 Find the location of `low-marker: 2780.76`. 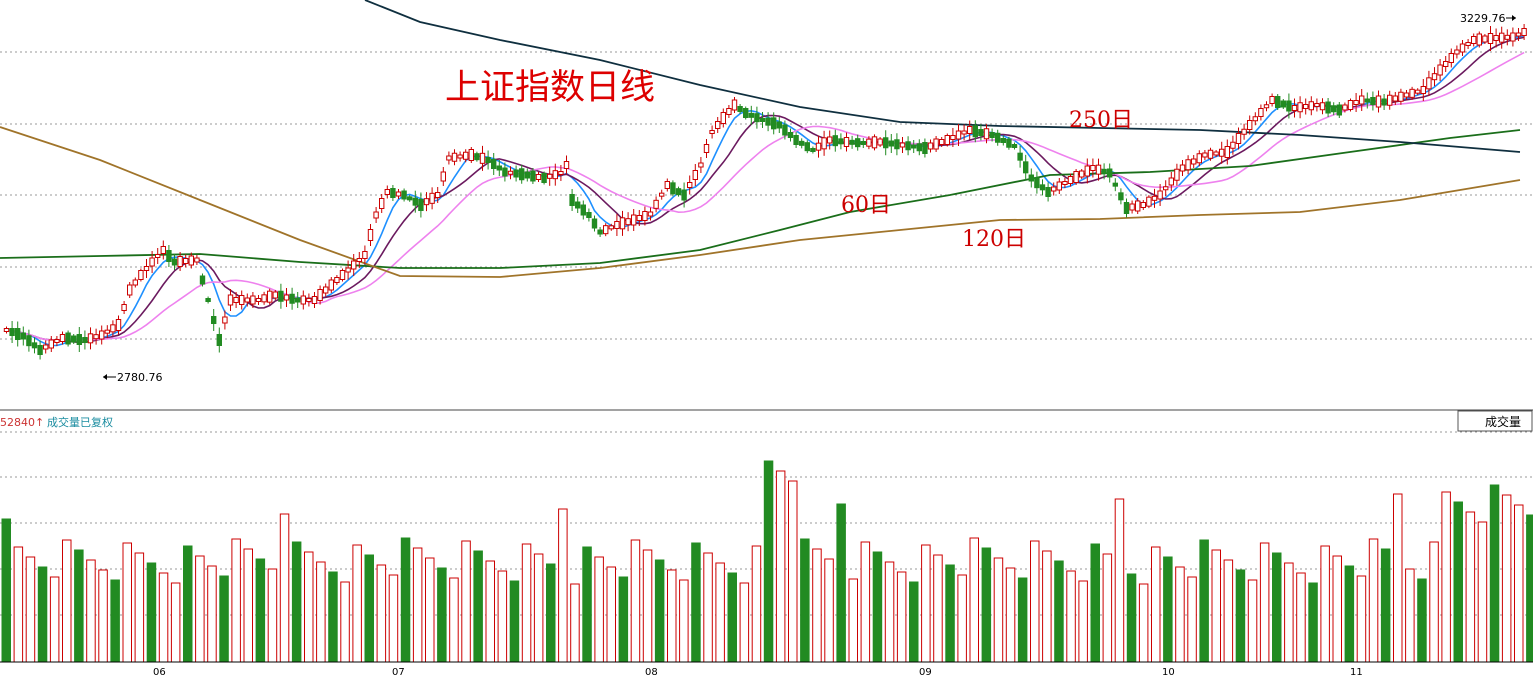

low-marker: 2780.76 is located at coordinates (133, 377).